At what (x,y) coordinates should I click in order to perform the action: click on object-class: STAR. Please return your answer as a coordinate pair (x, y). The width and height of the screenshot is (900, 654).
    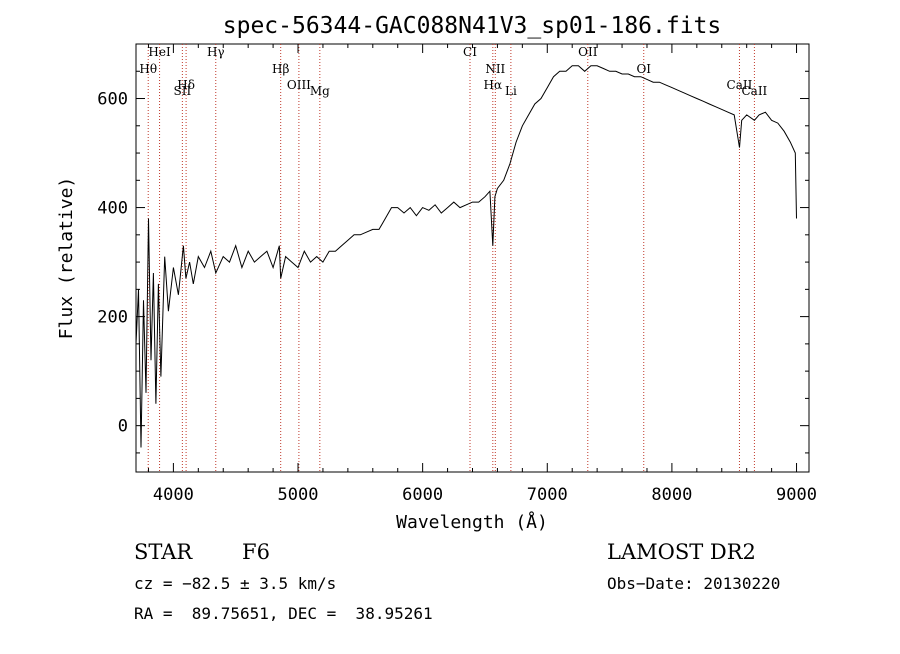
    Looking at the image, I should click on (163, 552).